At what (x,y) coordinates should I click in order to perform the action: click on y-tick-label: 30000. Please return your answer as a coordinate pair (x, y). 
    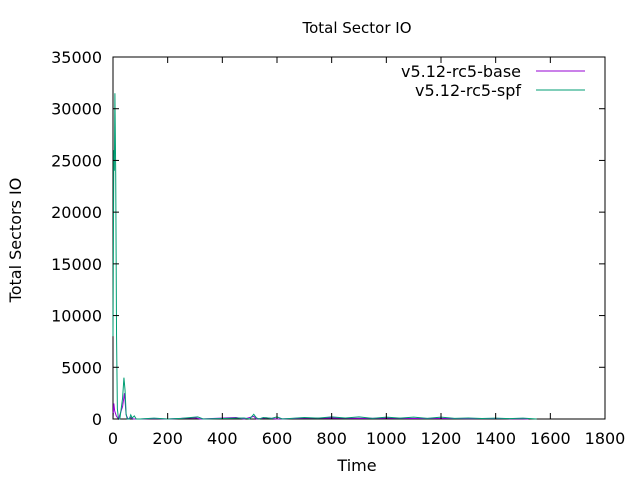
    Looking at the image, I should click on (76, 109).